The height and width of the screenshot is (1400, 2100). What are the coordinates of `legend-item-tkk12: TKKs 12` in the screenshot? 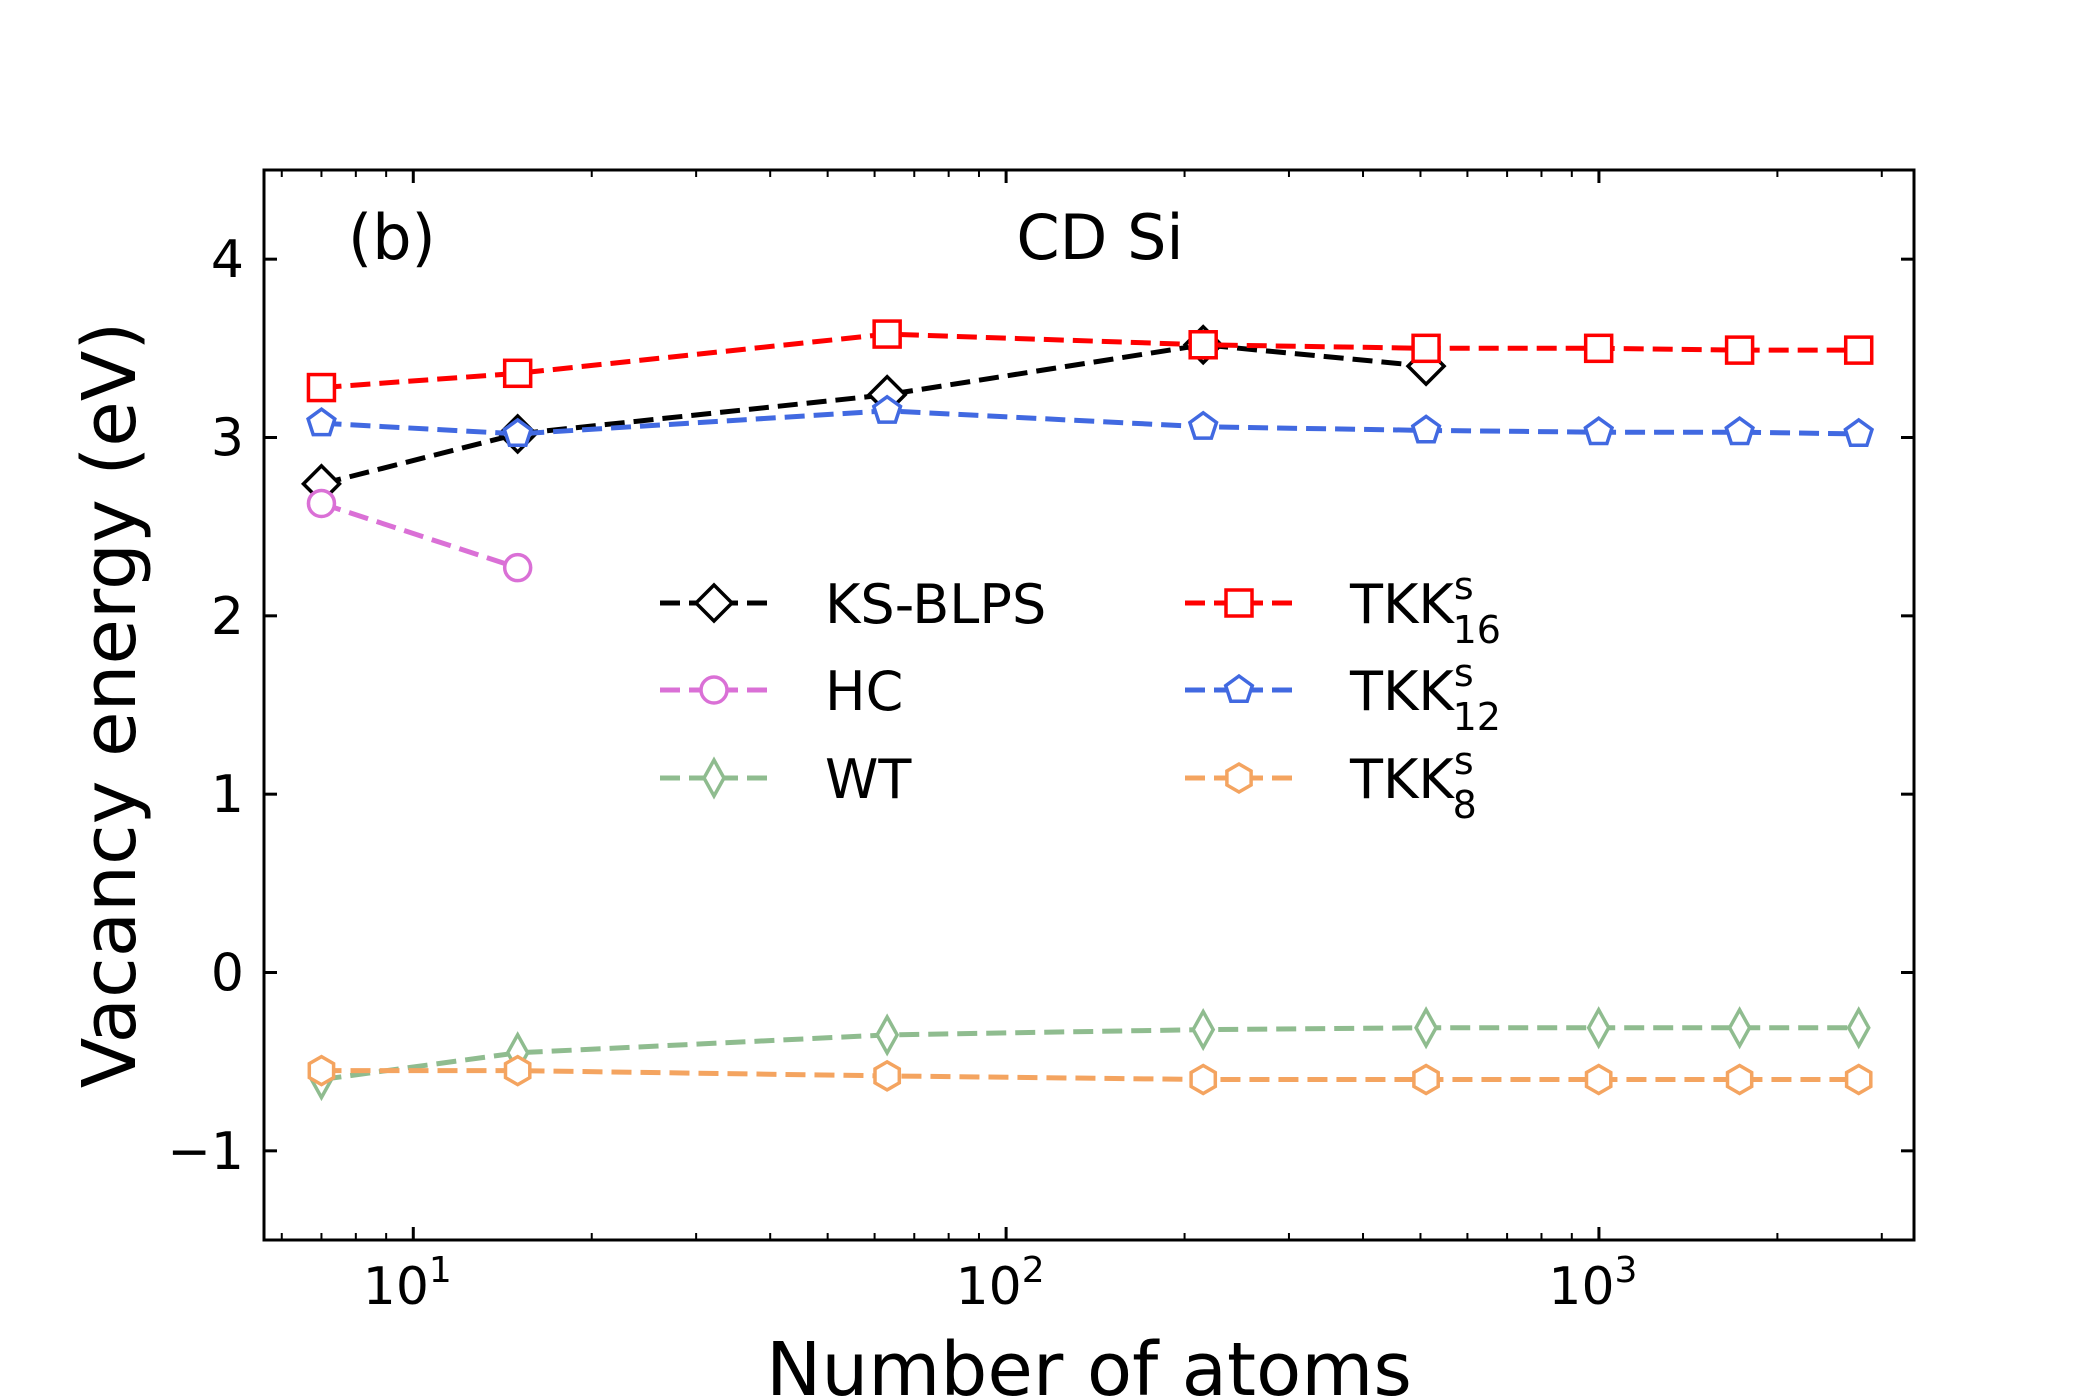 It's located at (1343, 695).